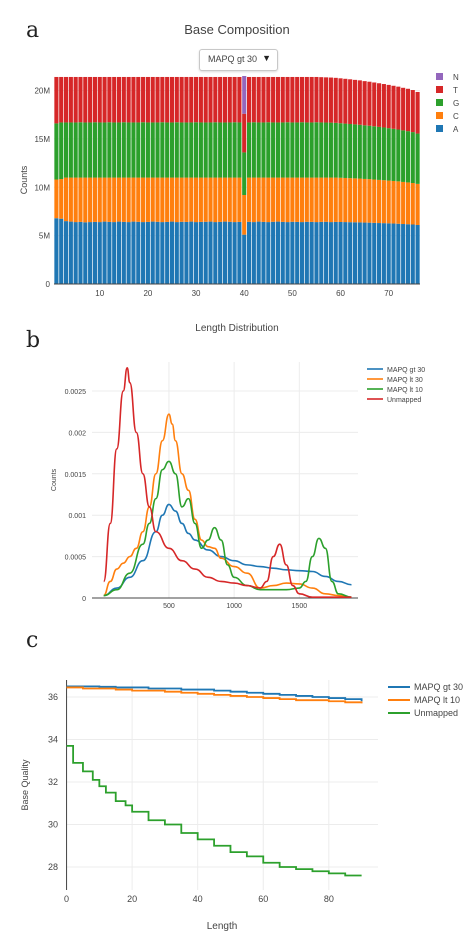 The height and width of the screenshot is (948, 474). I want to click on legend-label-N: N, so click(456, 77).